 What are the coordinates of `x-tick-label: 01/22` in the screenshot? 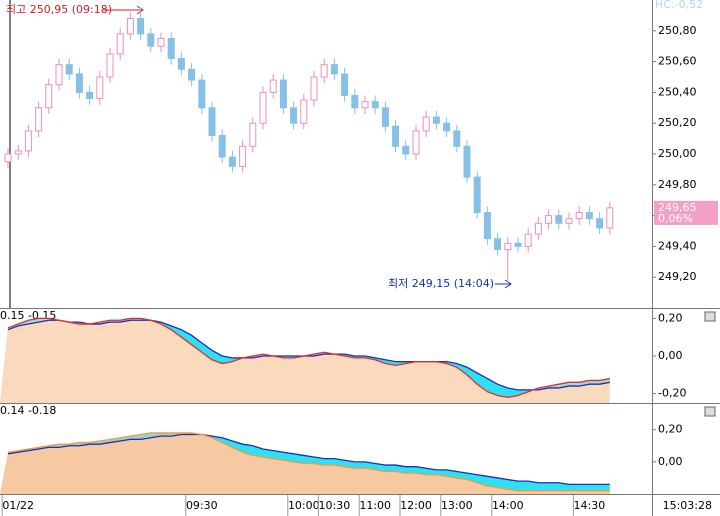 It's located at (18, 505).